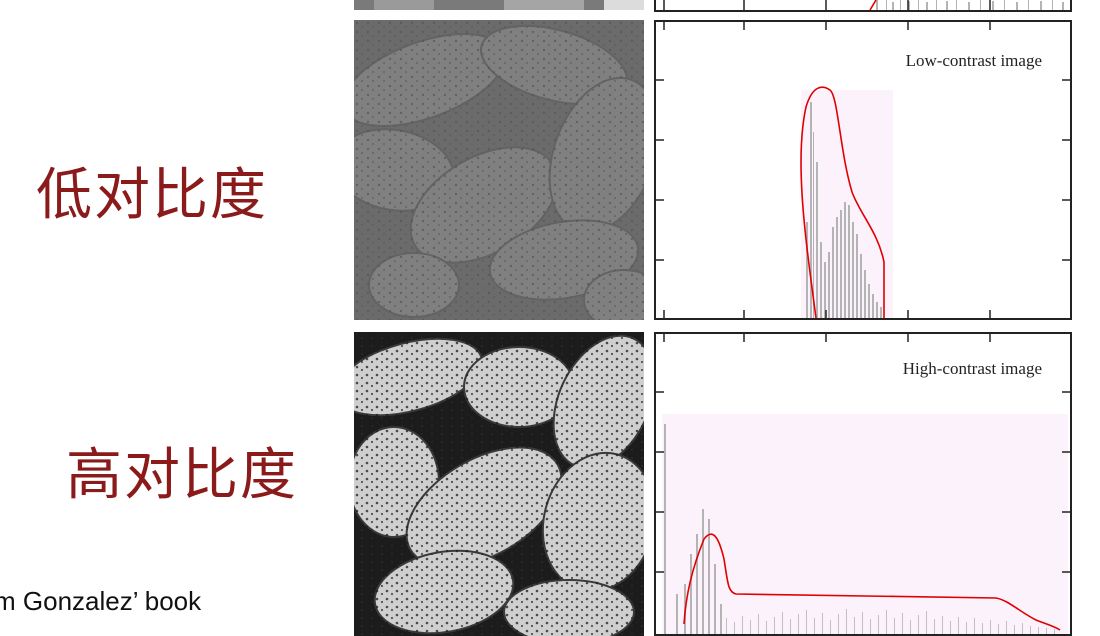 This screenshot has height=636, width=1100. Describe the element at coordinates (972, 368) in the screenshot. I see `high-contrast-histogram-title: High-contrast image` at that location.